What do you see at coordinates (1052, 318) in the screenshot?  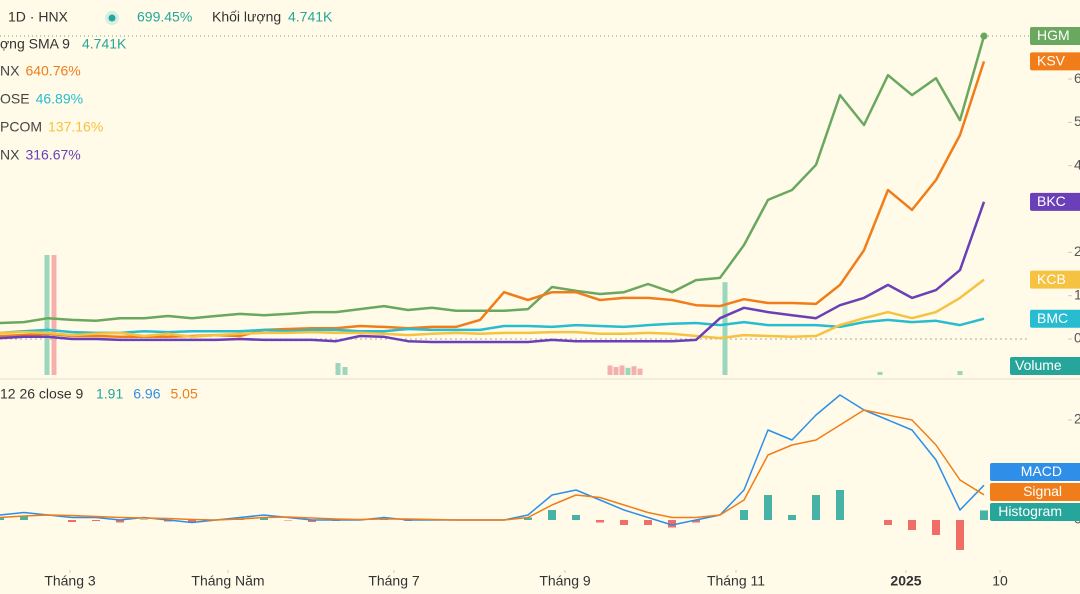 I see `badge-label: BMC` at bounding box center [1052, 318].